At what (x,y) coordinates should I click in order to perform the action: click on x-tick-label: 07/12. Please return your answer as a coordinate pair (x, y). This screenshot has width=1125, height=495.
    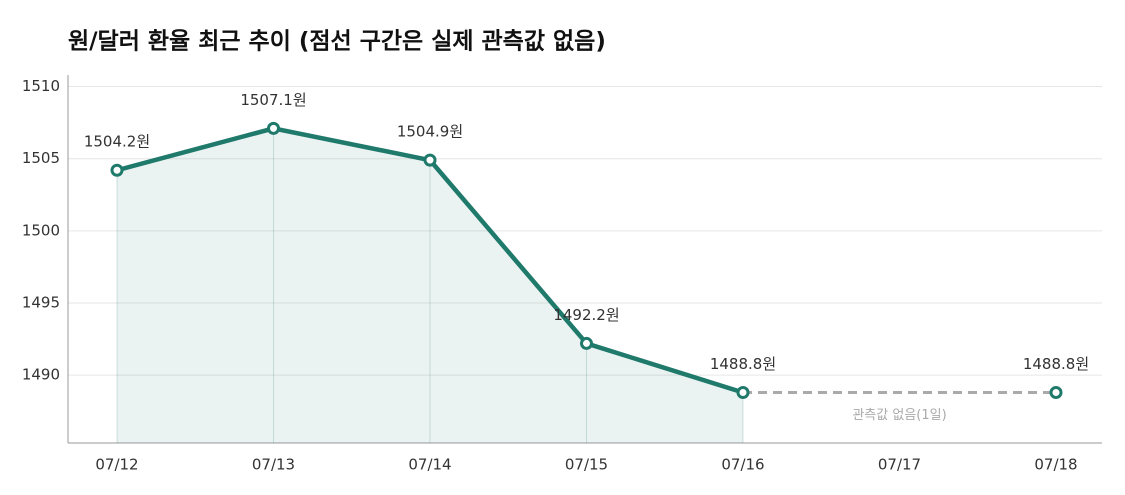
    Looking at the image, I should click on (116, 465).